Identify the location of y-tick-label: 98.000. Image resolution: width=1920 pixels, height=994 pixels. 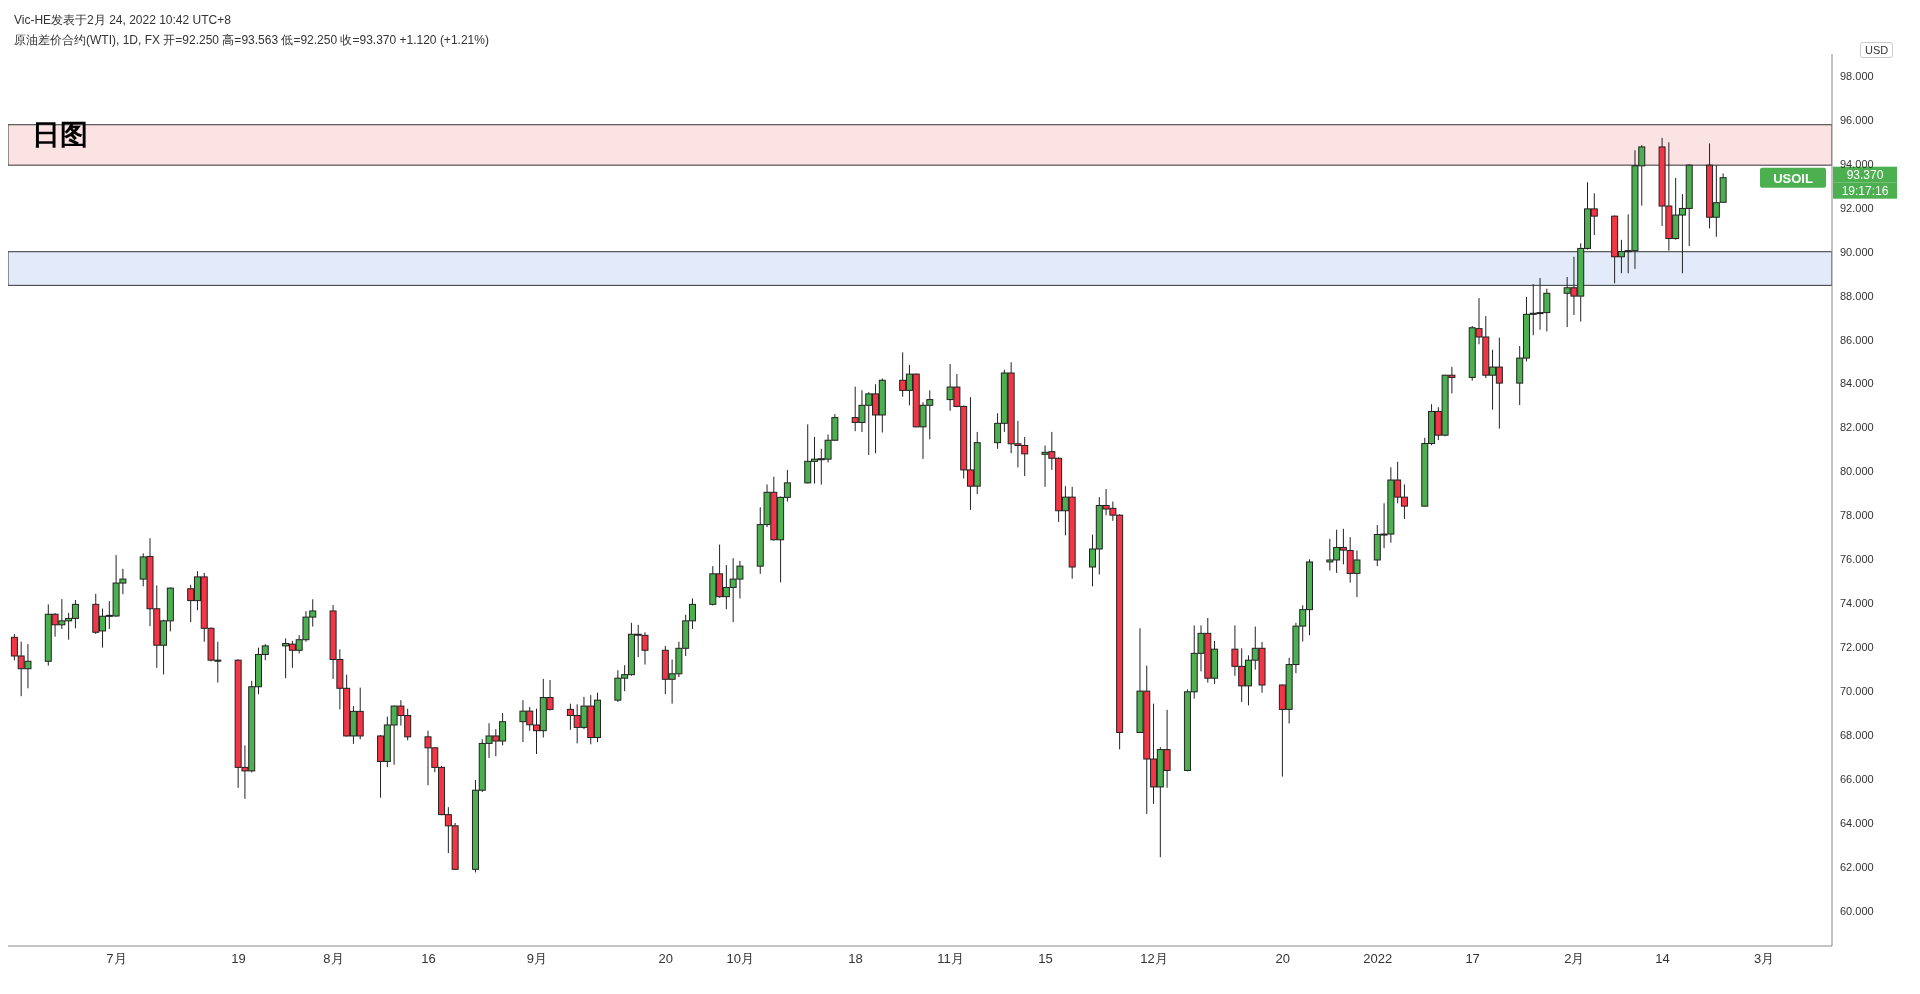
(1857, 75).